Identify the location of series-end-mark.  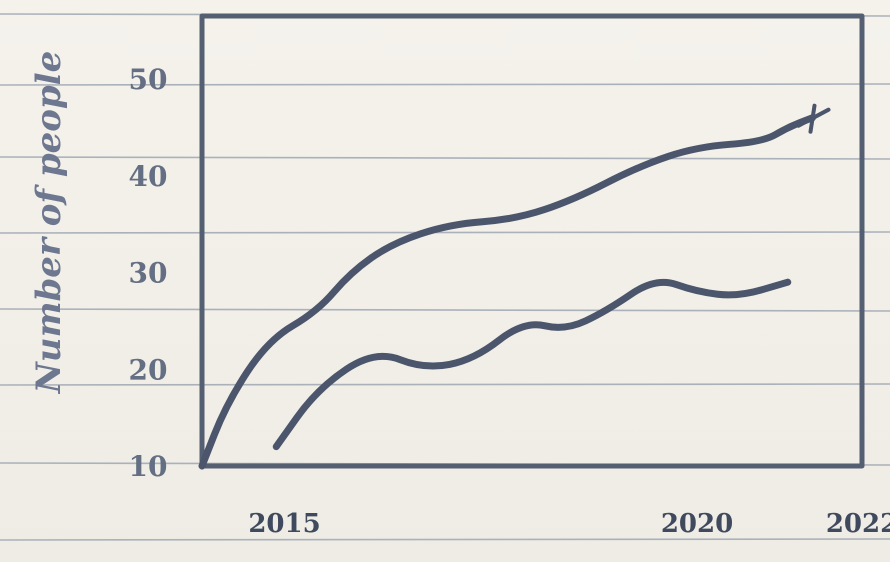
(812, 118).